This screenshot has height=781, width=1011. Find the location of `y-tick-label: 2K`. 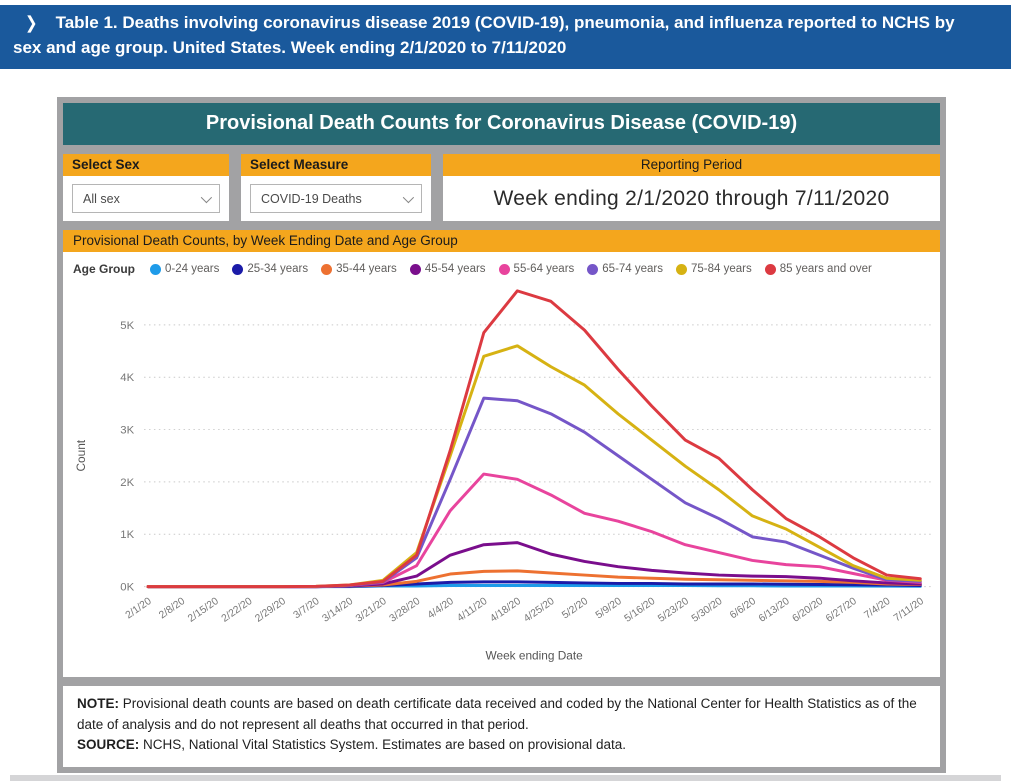

y-tick-label: 2K is located at coordinates (127, 483).